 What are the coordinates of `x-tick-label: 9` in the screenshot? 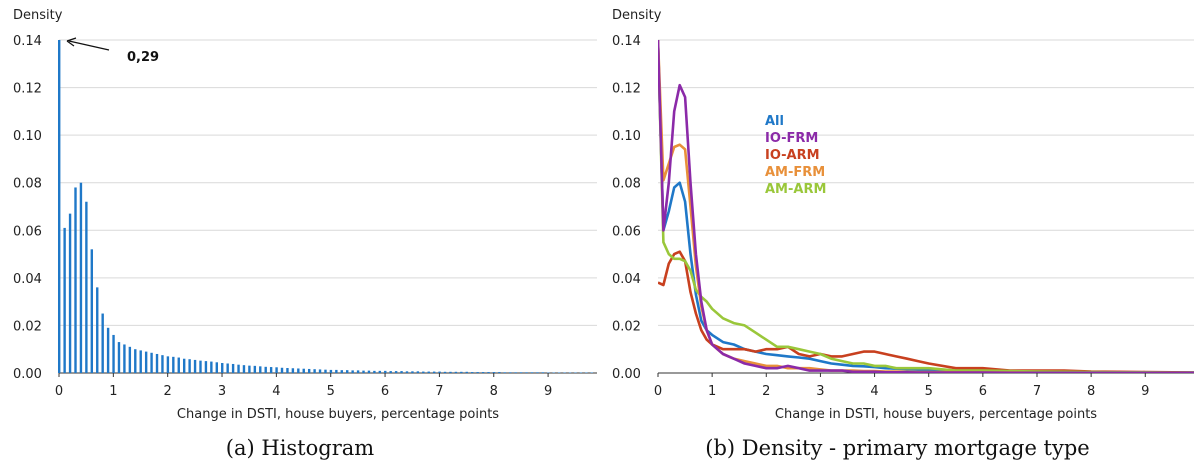 It's located at (548, 391).